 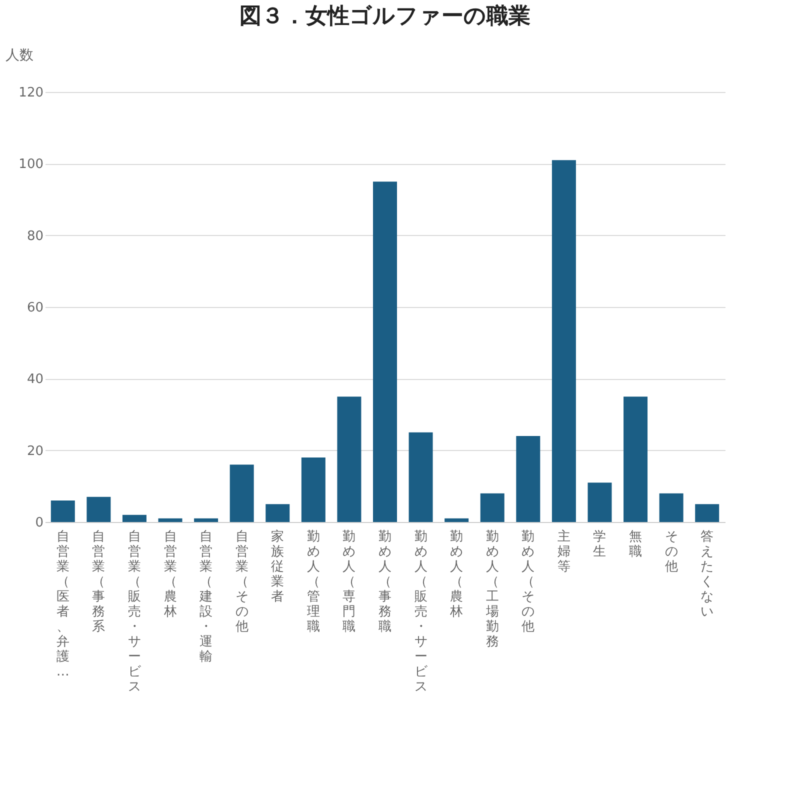 What do you see at coordinates (31, 164) in the screenshot?
I see `y-tick-label: 100` at bounding box center [31, 164].